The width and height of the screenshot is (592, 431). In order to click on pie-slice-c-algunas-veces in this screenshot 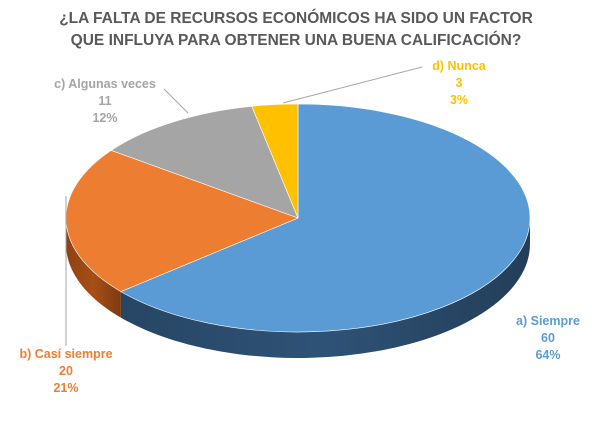, I will do `click(204, 162)`.